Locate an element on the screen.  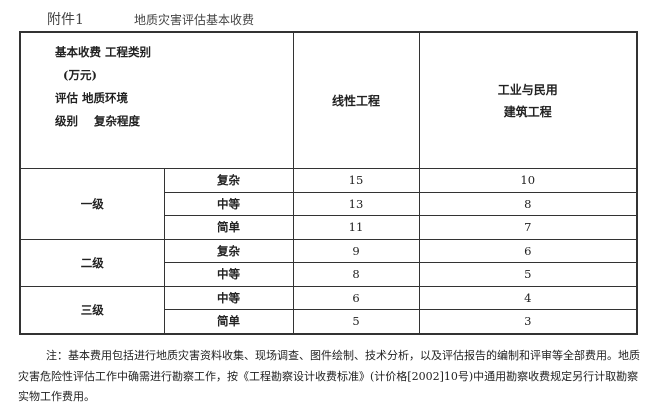
linear-fee-cell: 11 is located at coordinates (356, 227).